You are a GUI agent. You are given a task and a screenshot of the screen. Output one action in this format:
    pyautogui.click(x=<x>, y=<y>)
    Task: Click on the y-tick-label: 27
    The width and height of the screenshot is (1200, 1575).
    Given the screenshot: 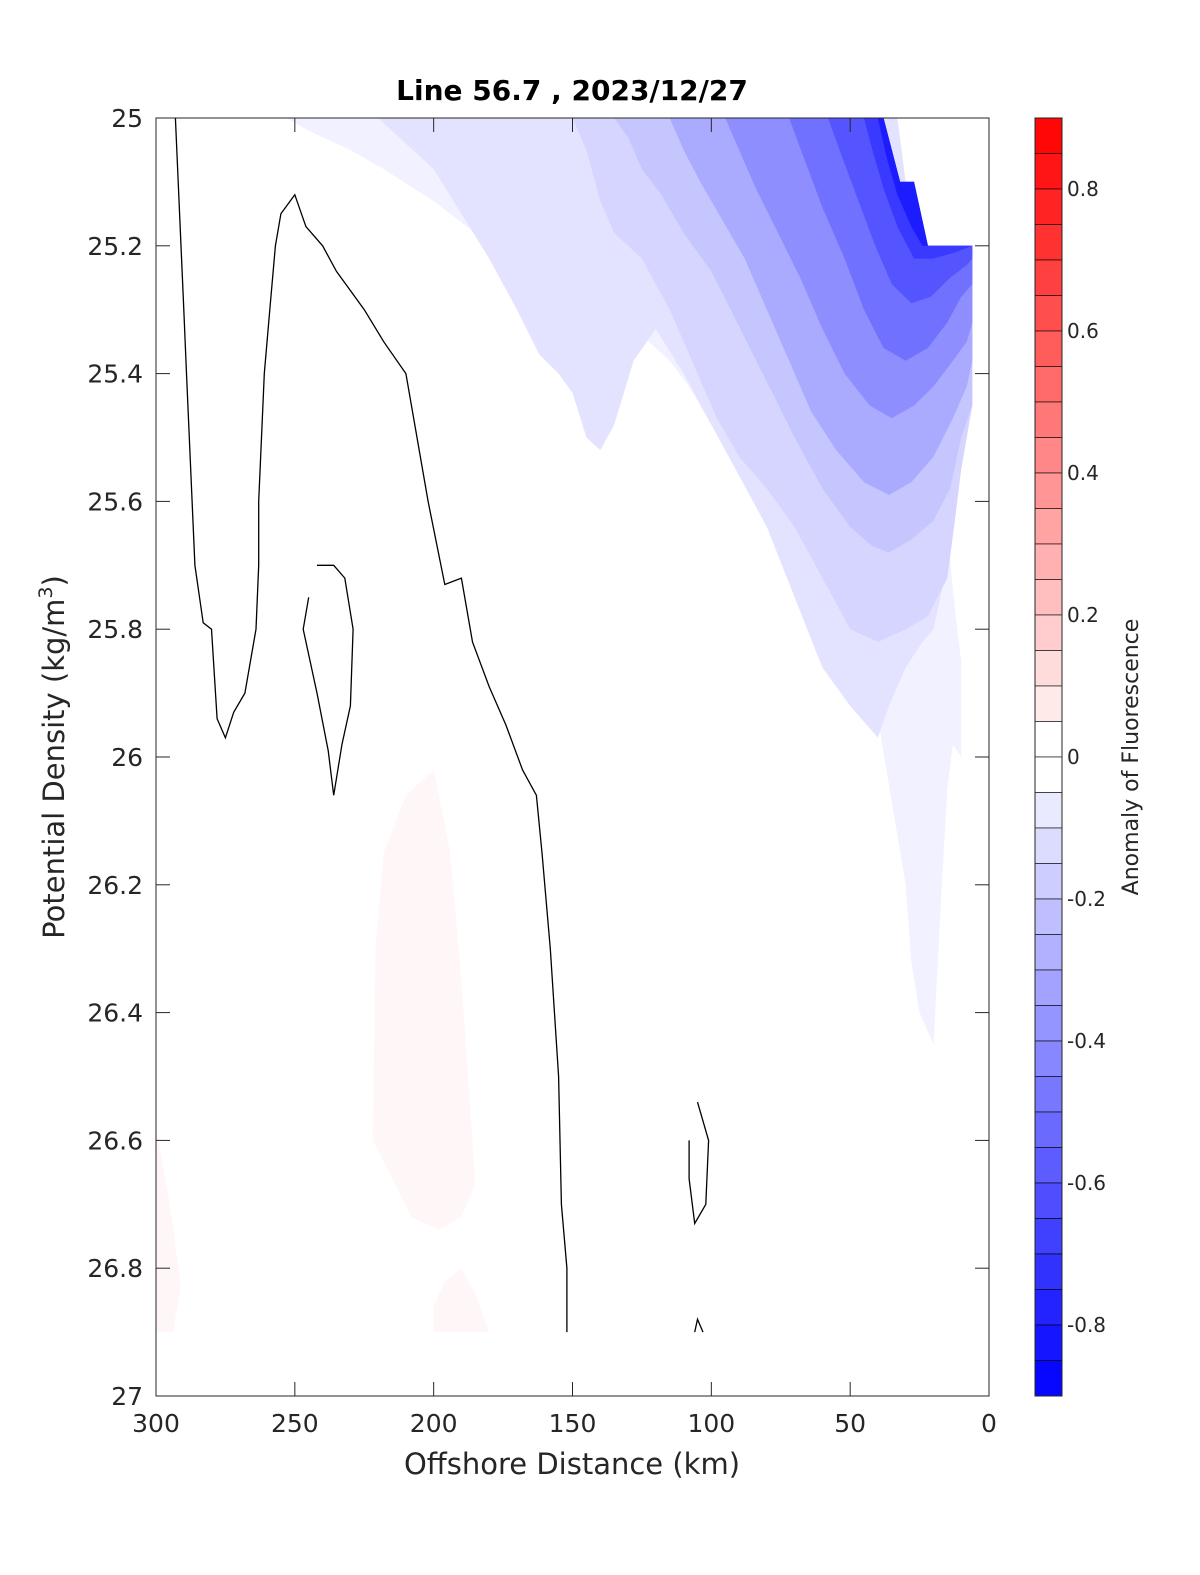 What is the action you would take?
    pyautogui.click(x=127, y=1396)
    